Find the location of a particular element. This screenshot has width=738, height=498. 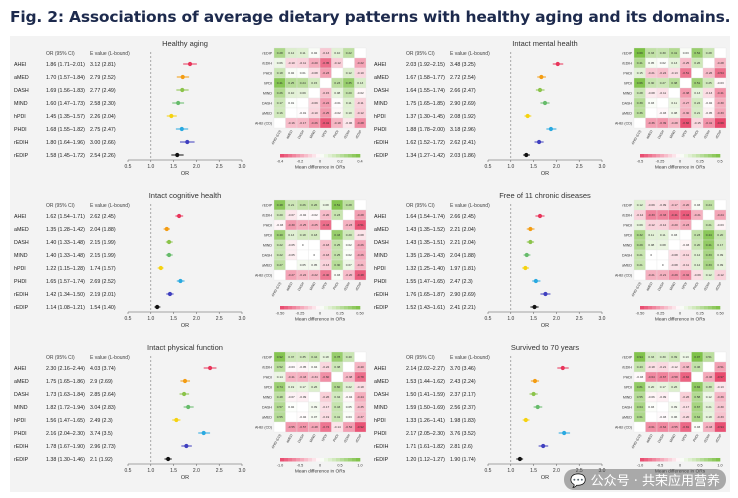

plot-title: Free of 11 chronic diseases is located at coordinates (545, 195).